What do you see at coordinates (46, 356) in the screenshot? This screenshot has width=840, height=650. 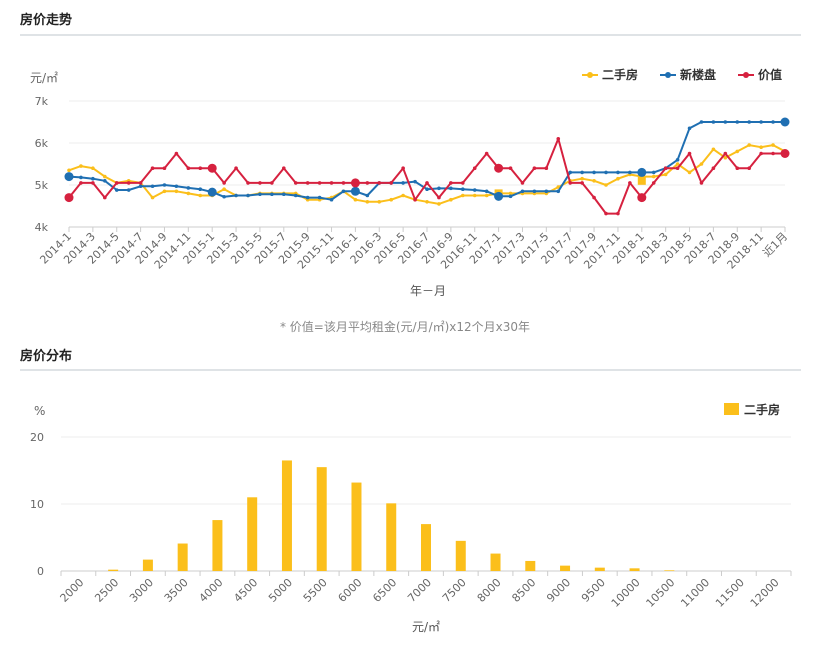 I see `section-title-distribution: 房价分布` at bounding box center [46, 356].